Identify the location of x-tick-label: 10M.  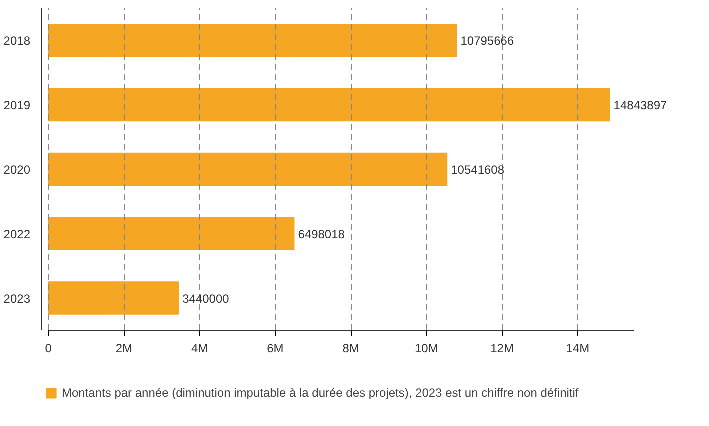
(426, 348).